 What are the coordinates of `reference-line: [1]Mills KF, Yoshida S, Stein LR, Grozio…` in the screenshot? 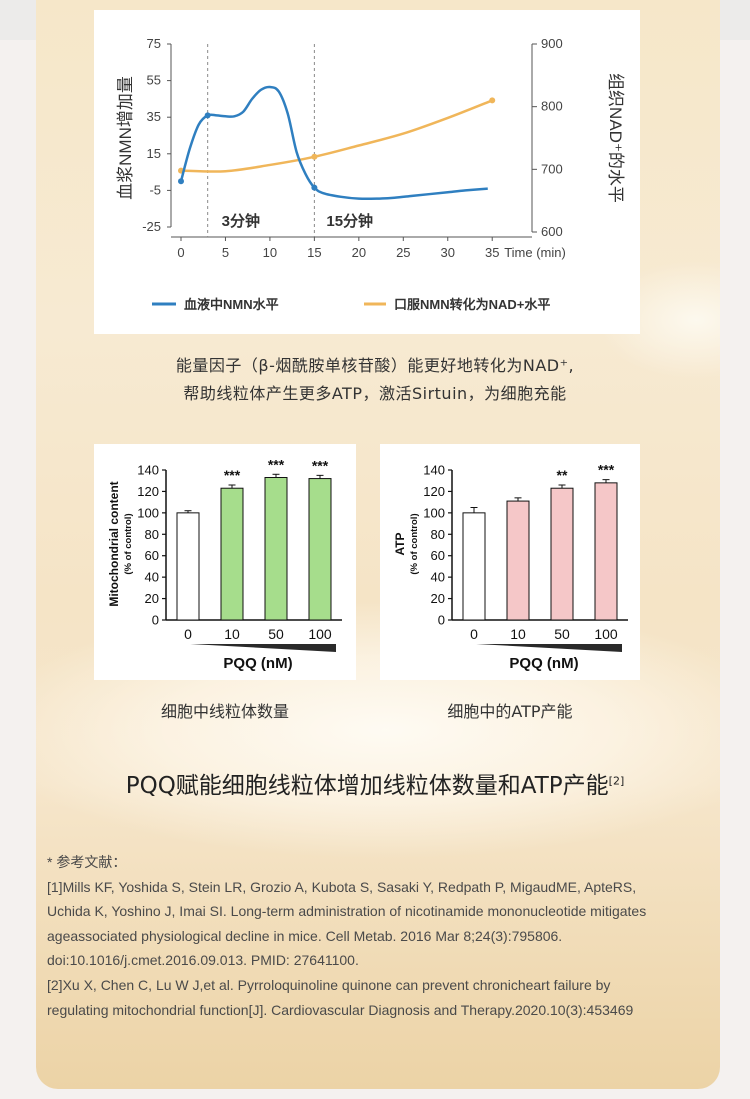 It's located at (342, 886).